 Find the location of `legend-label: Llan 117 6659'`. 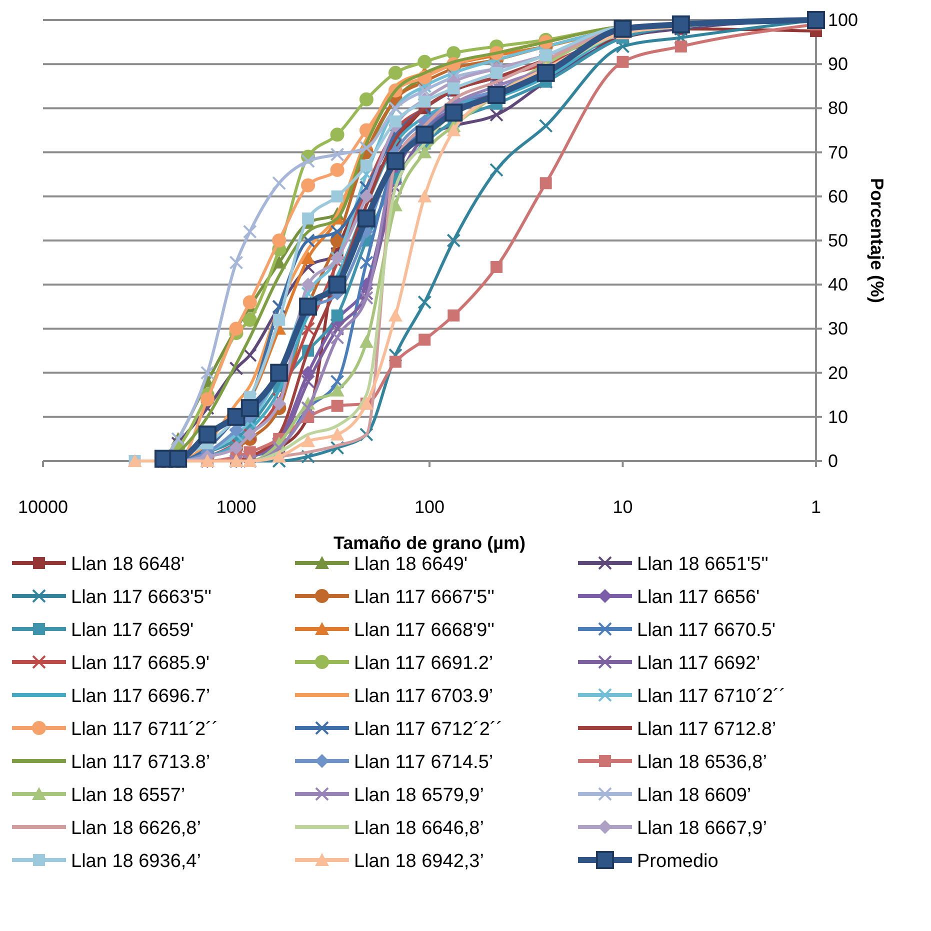

legend-label: Llan 117 6659' is located at coordinates (132, 630).